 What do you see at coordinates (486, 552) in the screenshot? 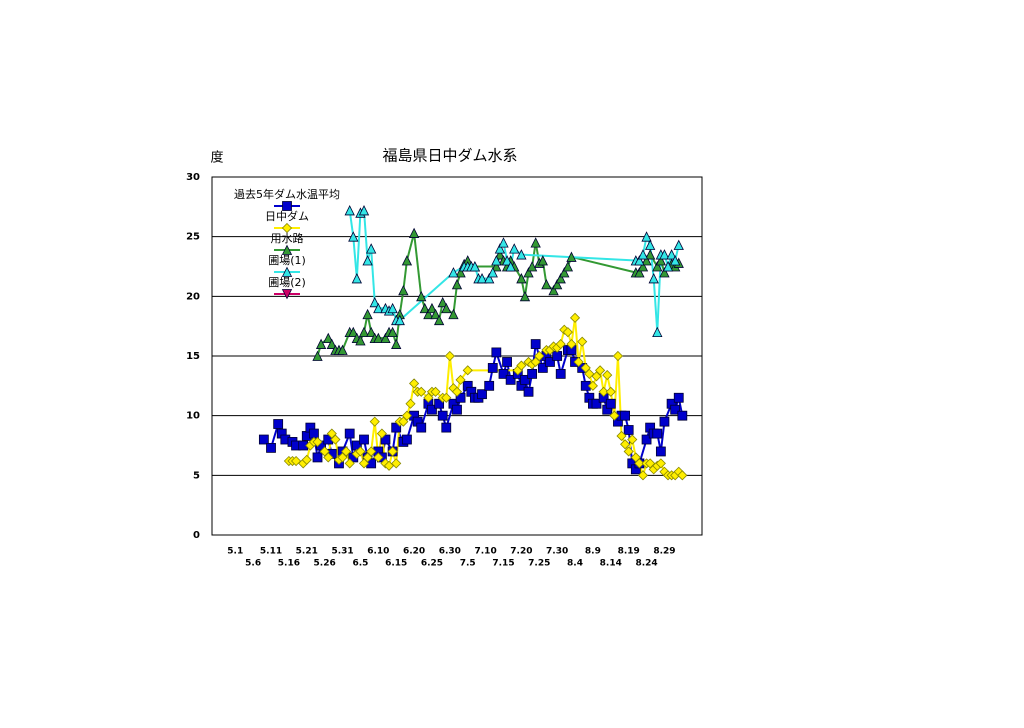
I see `x-tick-label: 7.10` at bounding box center [486, 552].